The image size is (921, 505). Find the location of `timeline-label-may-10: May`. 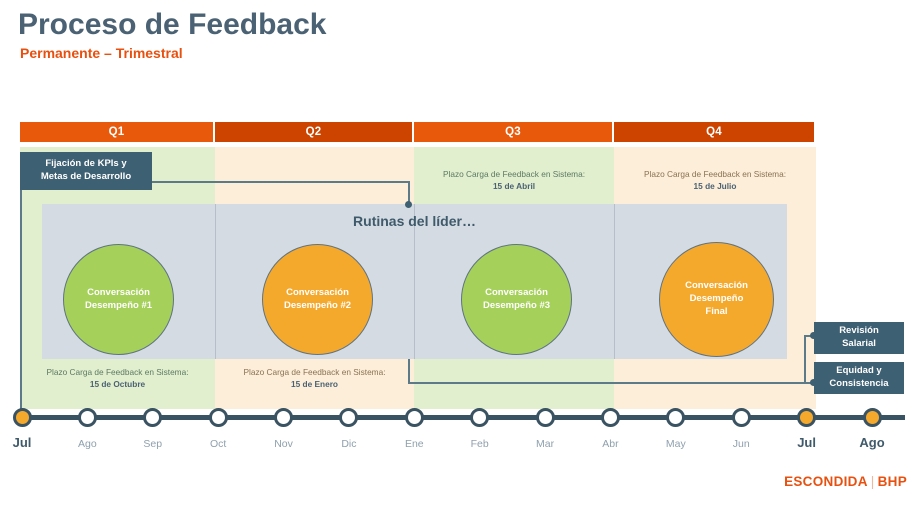

timeline-label-may-10: May is located at coordinates (675, 444).